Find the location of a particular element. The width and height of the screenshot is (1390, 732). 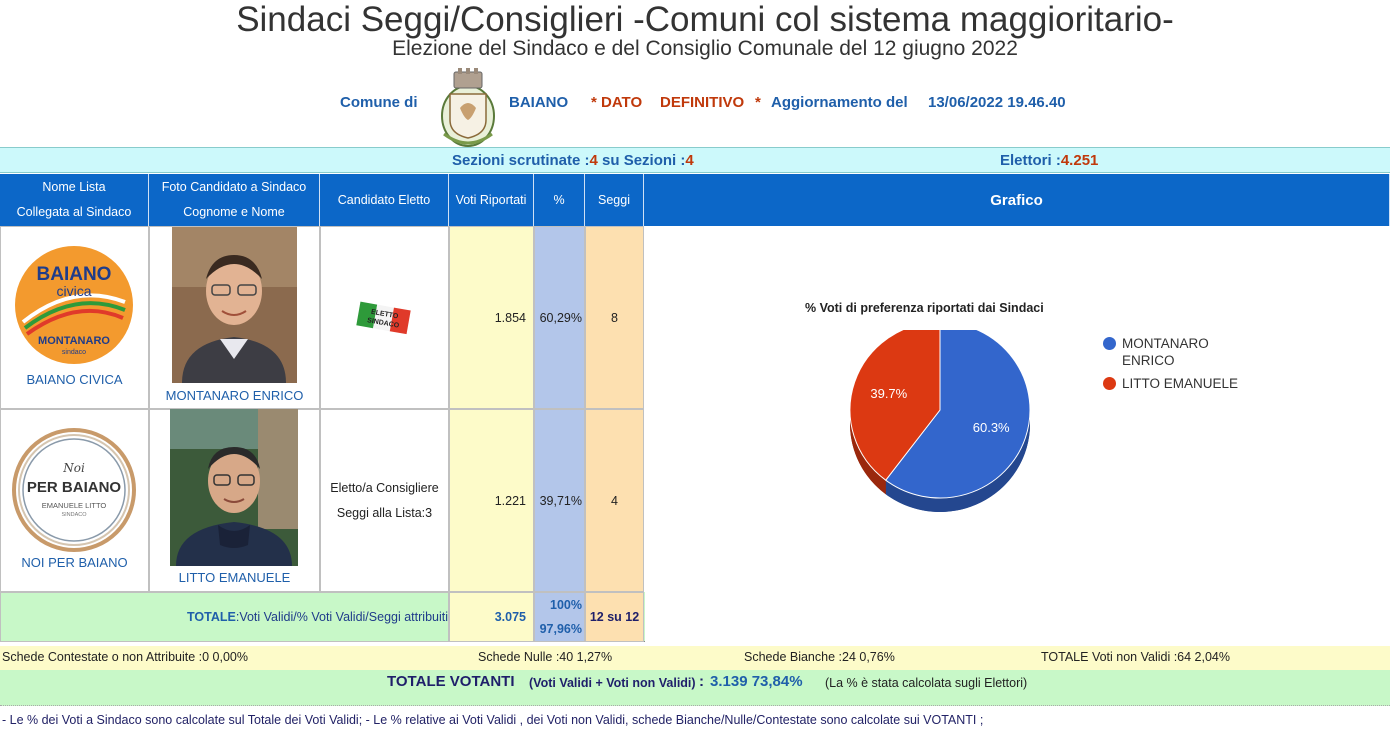

table-row-eletto-cell is located at coordinates (384, 317).